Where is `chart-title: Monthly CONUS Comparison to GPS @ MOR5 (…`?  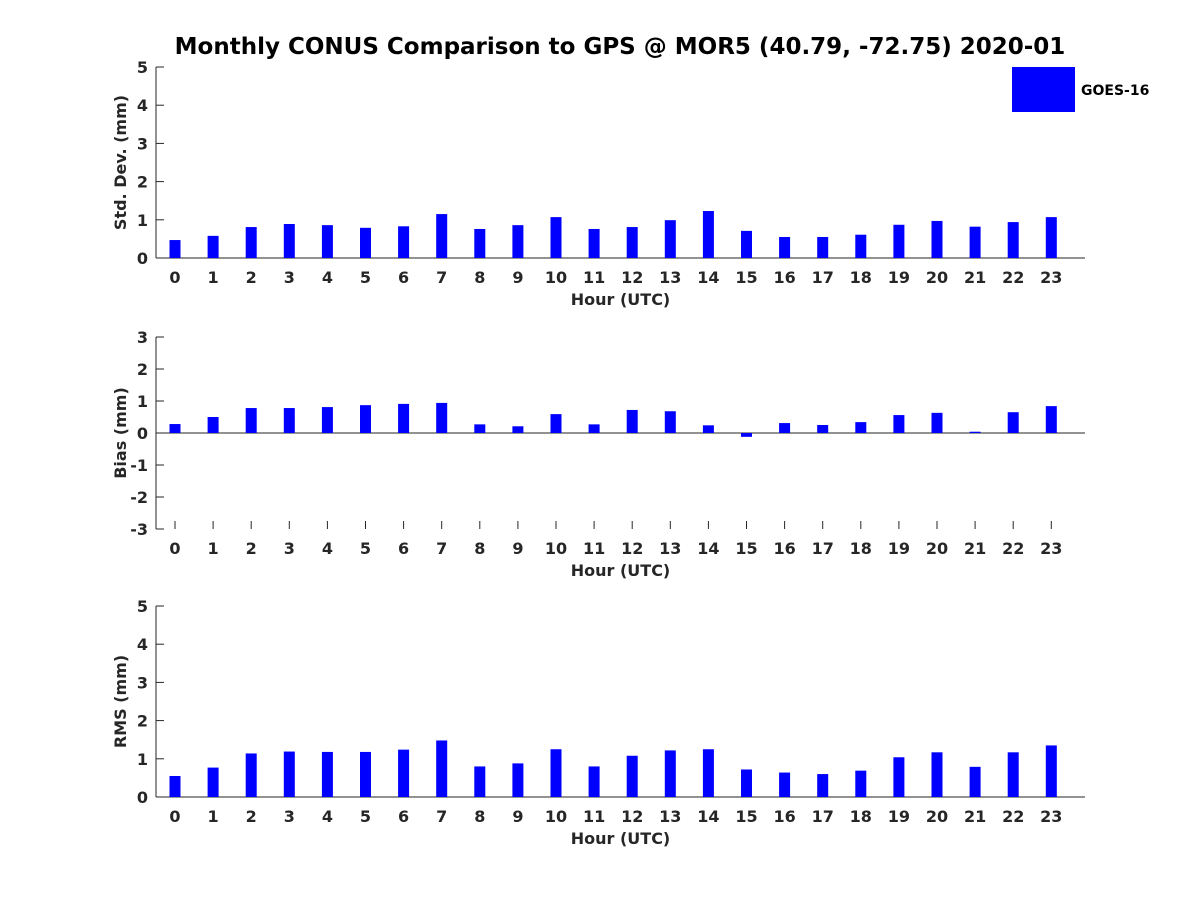
chart-title: Monthly CONUS Comparison to GPS @ MOR5 (… is located at coordinates (620, 47).